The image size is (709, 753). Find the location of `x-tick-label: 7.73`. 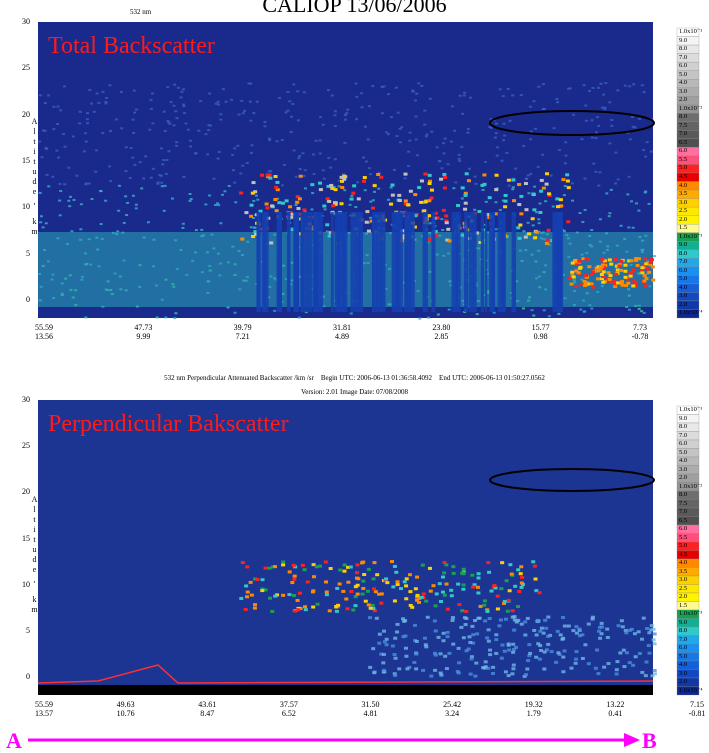

x-tick-label: 7.73 is located at coordinates (640, 327).